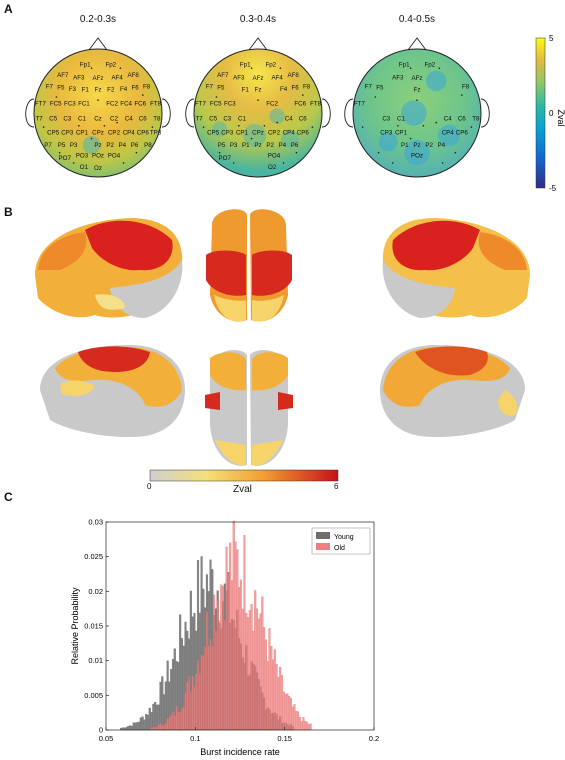  I want to click on panel-label-b: B, so click(8, 212).